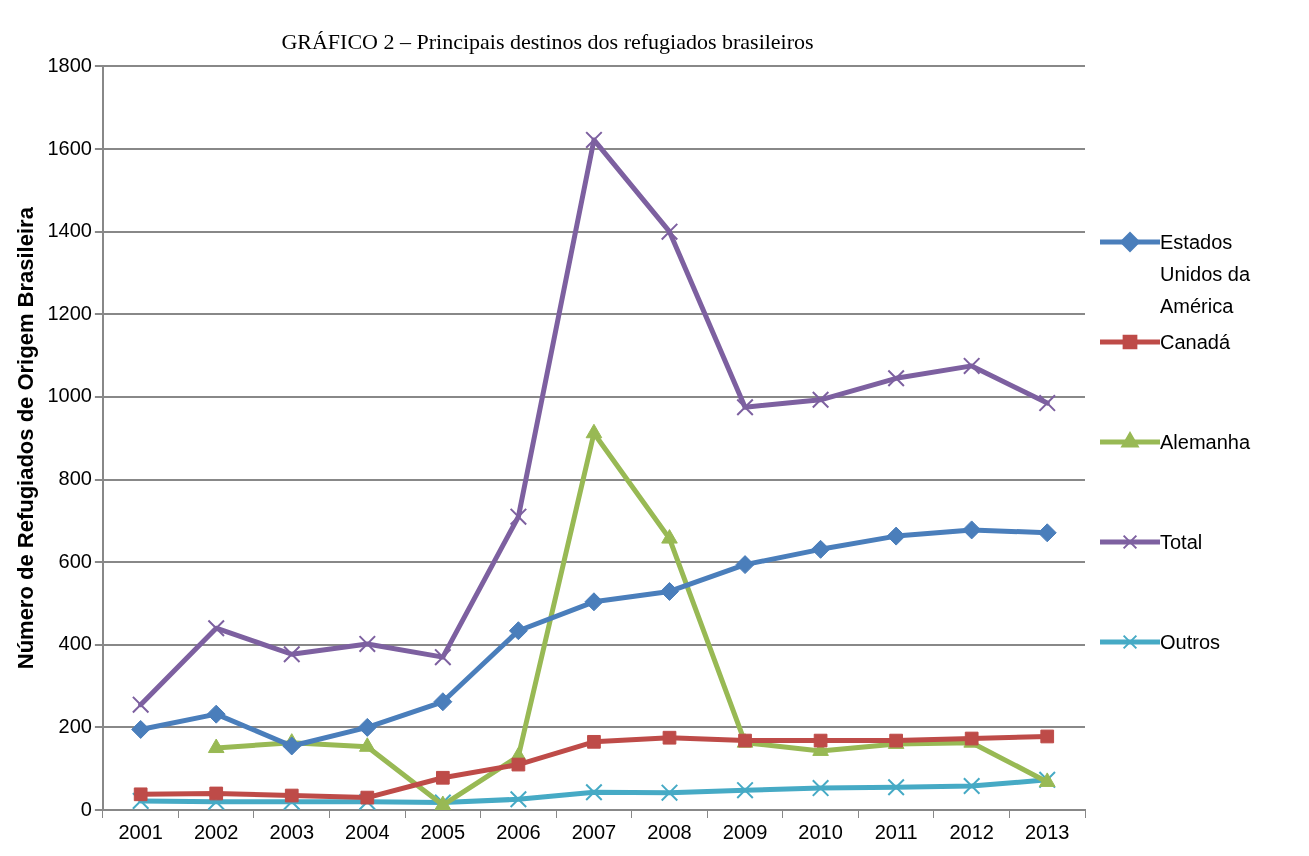 This screenshot has height=856, width=1309. I want to click on y-tick-label: 800, so click(75, 478).